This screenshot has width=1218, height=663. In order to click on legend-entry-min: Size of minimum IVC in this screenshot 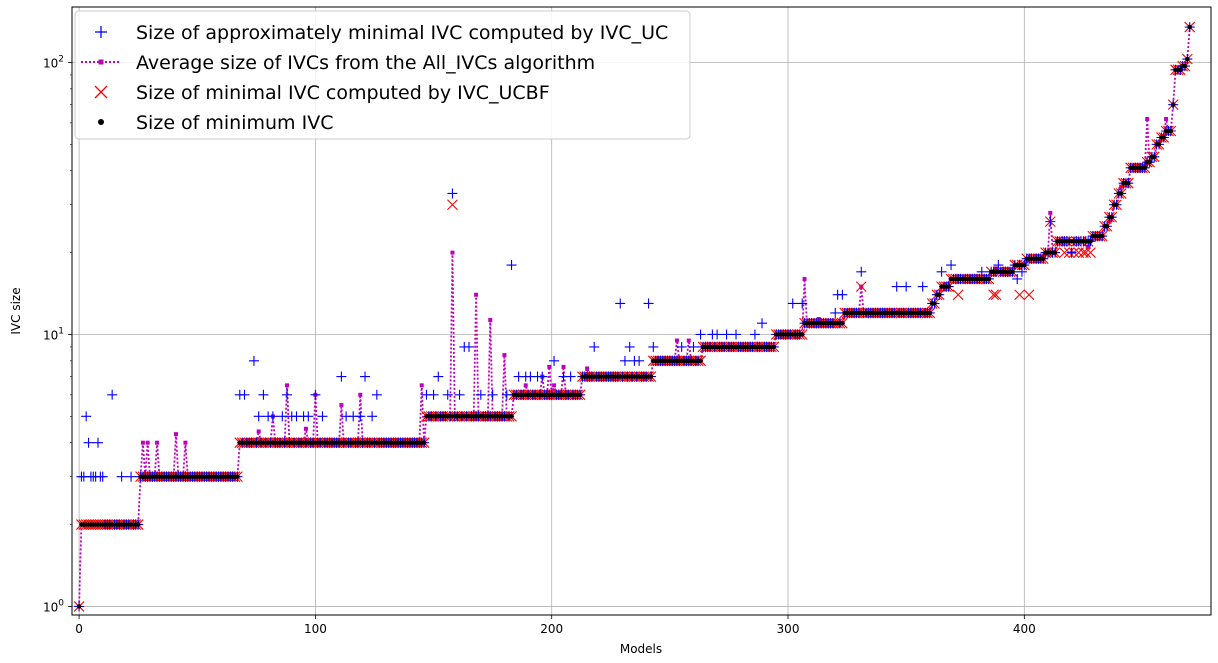, I will do `click(215, 123)`.